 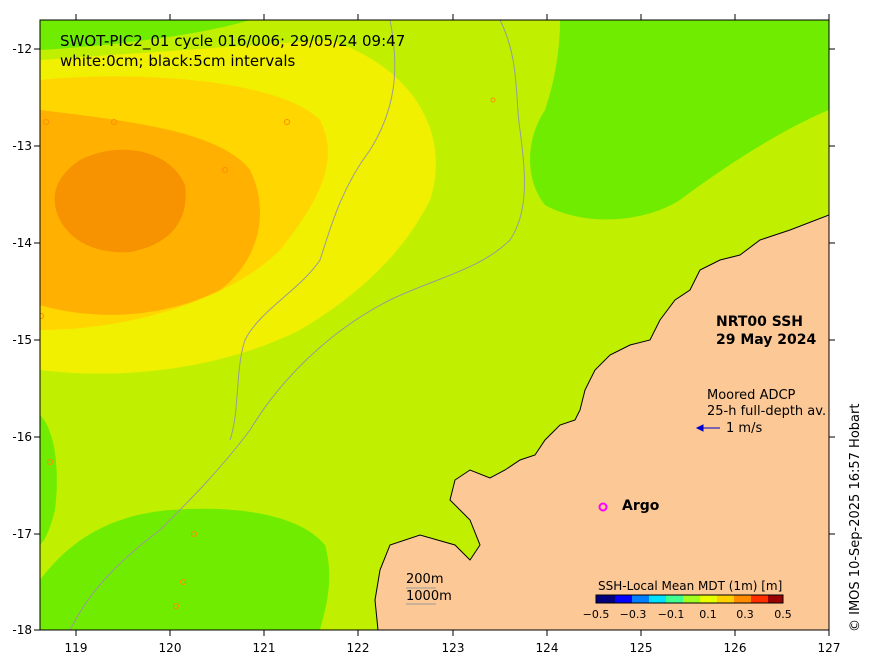 What do you see at coordinates (679, 120) in the screenshot?
I see `ssh-low-northeast` at bounding box center [679, 120].